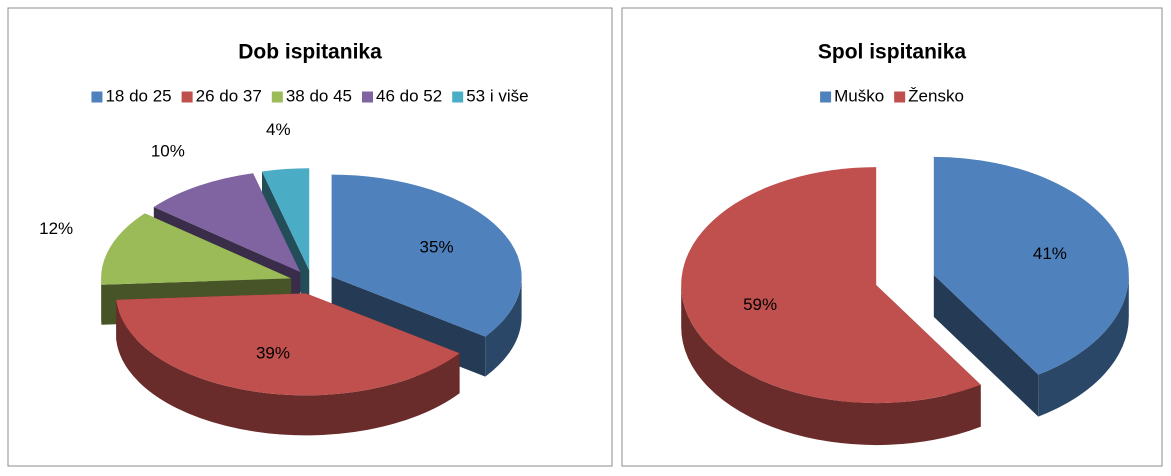  I want to click on legend-item: 53 i više, so click(490, 95).